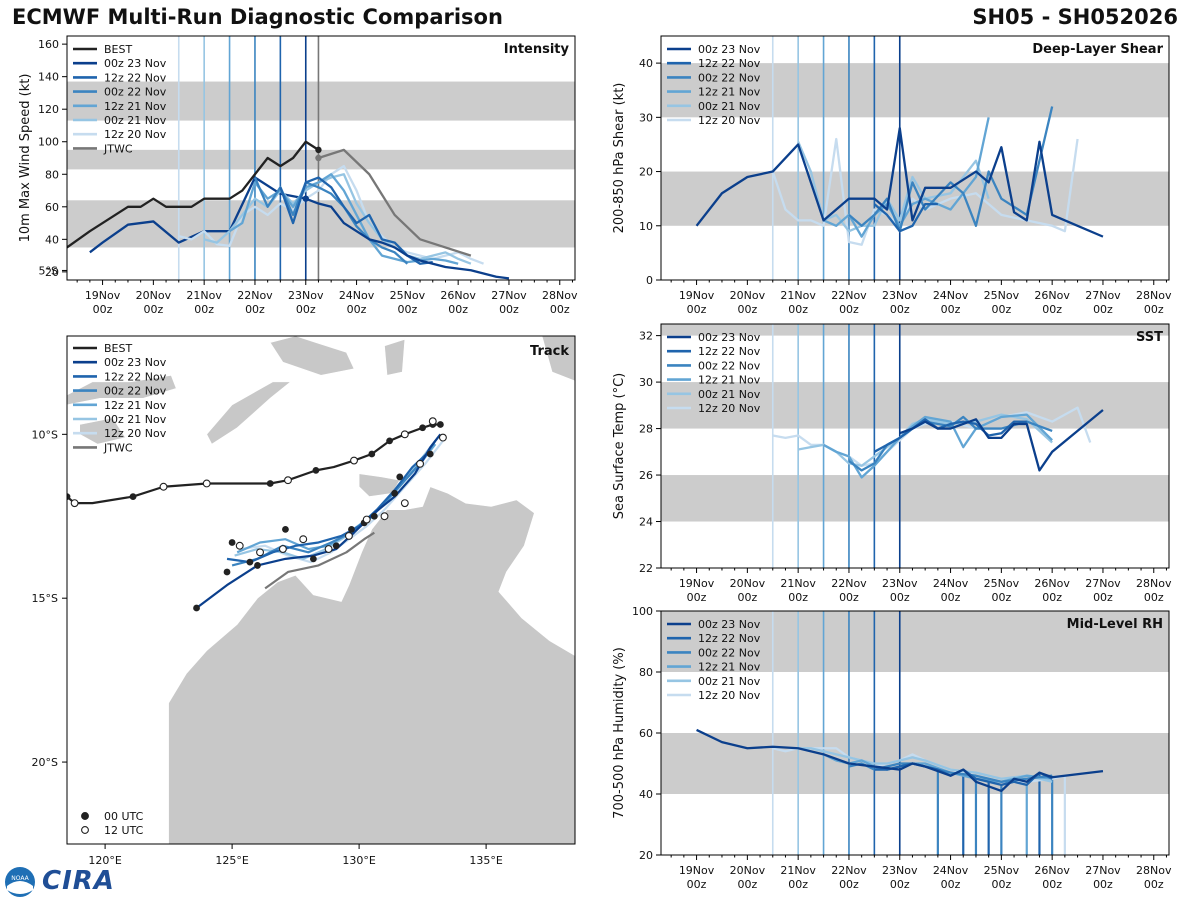  Describe the element at coordinates (619, 733) in the screenshot. I see `y-axis-label: 700-500 hPa Humidity (%)` at that location.